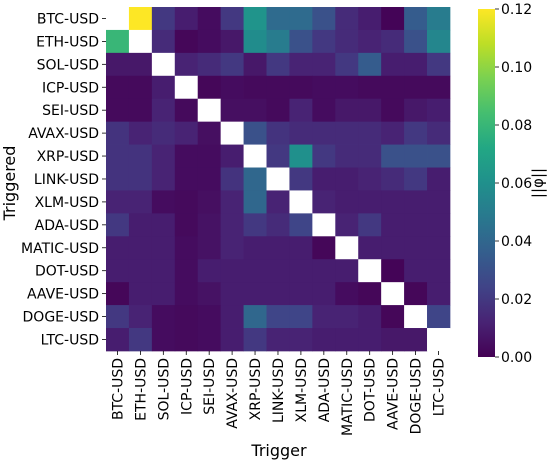 The height and width of the screenshot is (463, 548). What do you see at coordinates (516, 184) in the screenshot?
I see `colorbar-tick-label: 0.06` at bounding box center [516, 184].